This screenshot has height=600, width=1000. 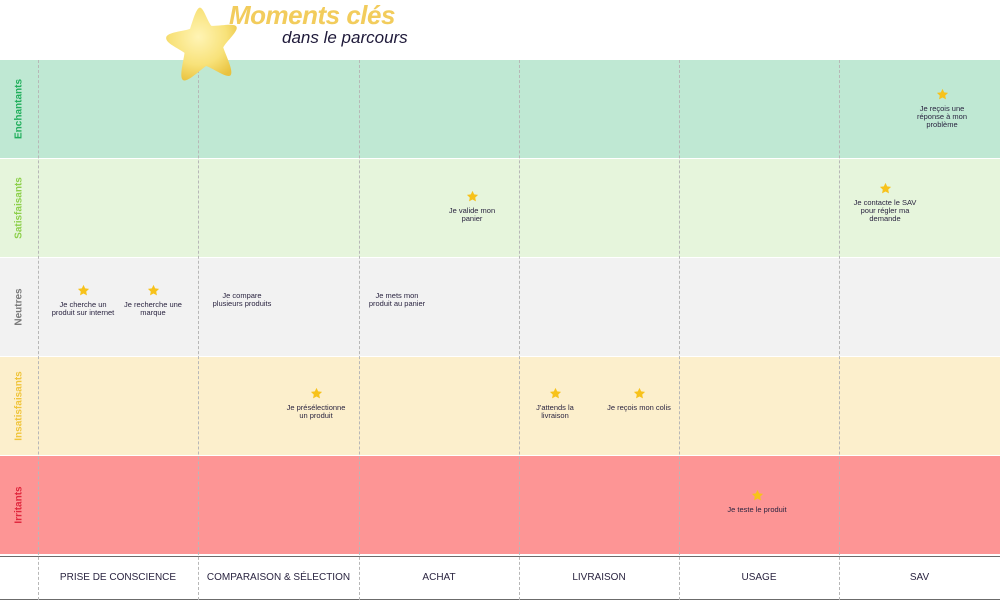 What do you see at coordinates (757, 501) in the screenshot?
I see `moment-card: Je teste le produit` at bounding box center [757, 501].